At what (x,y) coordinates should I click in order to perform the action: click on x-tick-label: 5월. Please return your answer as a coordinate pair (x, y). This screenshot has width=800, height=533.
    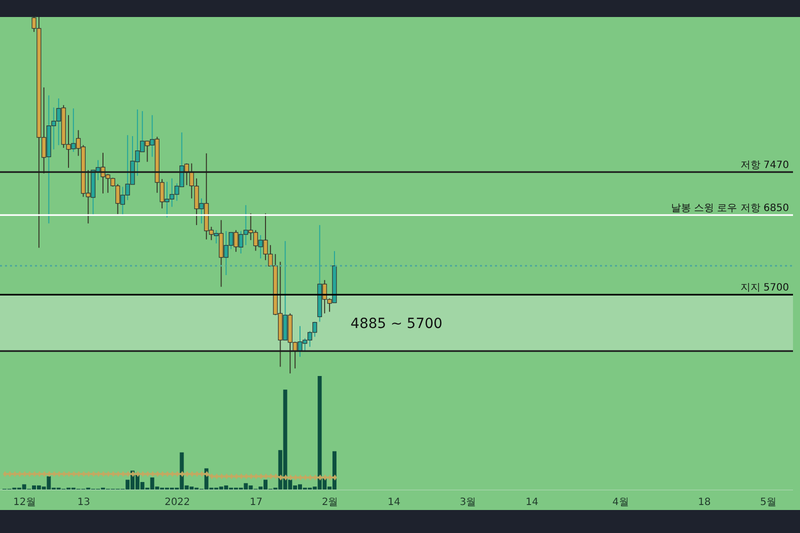
    Looking at the image, I should click on (768, 502).